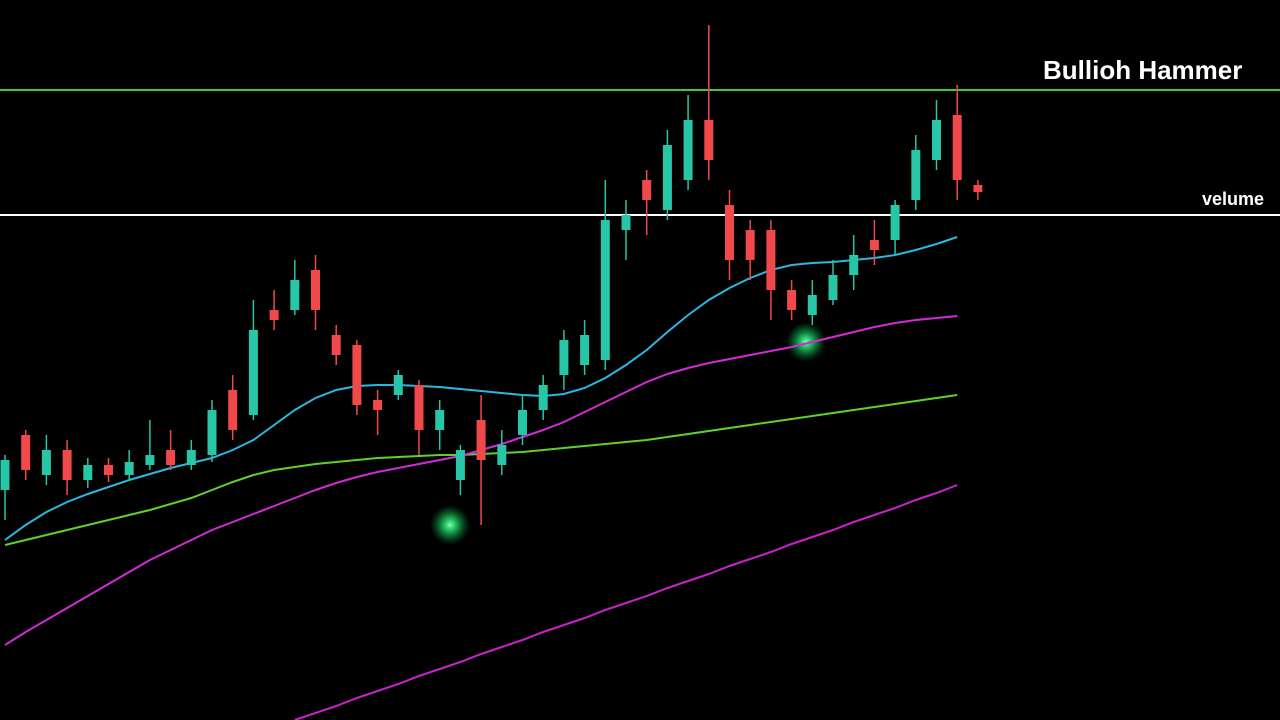 Image resolution: width=1280 pixels, height=720 pixels. What do you see at coordinates (1233, 199) in the screenshot?
I see `level-label: velume` at bounding box center [1233, 199].